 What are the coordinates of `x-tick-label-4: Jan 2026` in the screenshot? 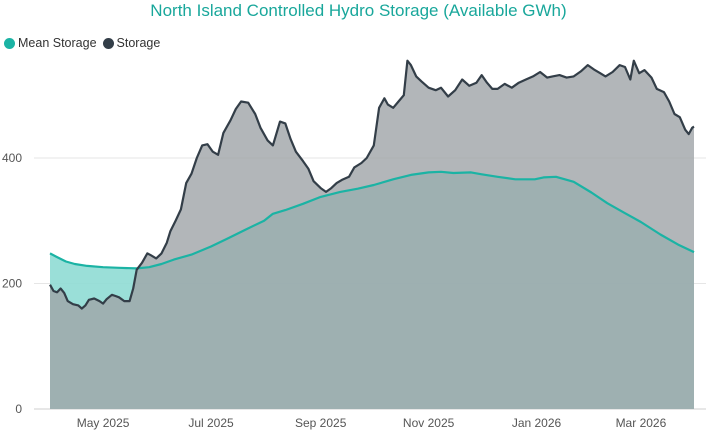 It's located at (537, 423).